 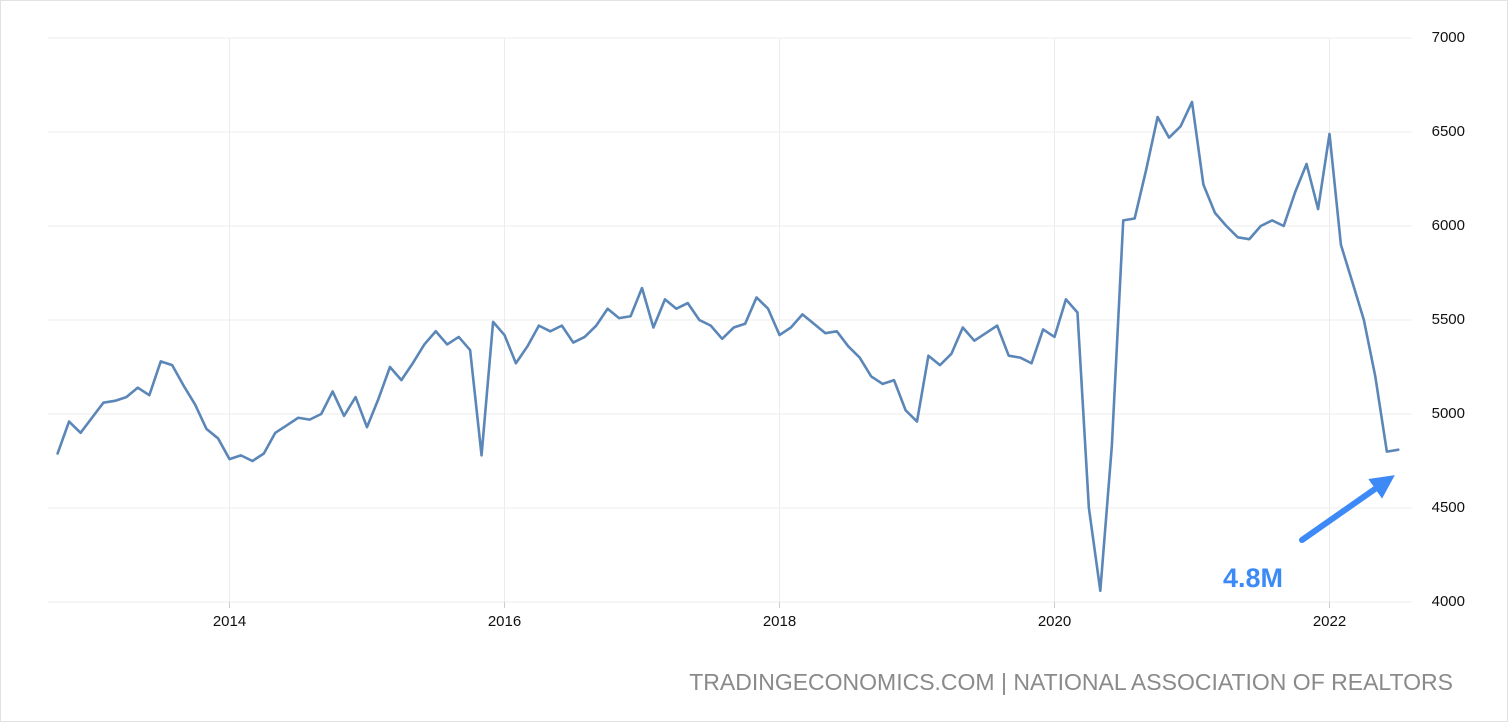 I want to click on annotation-arrow, so click(x=1347, y=509).